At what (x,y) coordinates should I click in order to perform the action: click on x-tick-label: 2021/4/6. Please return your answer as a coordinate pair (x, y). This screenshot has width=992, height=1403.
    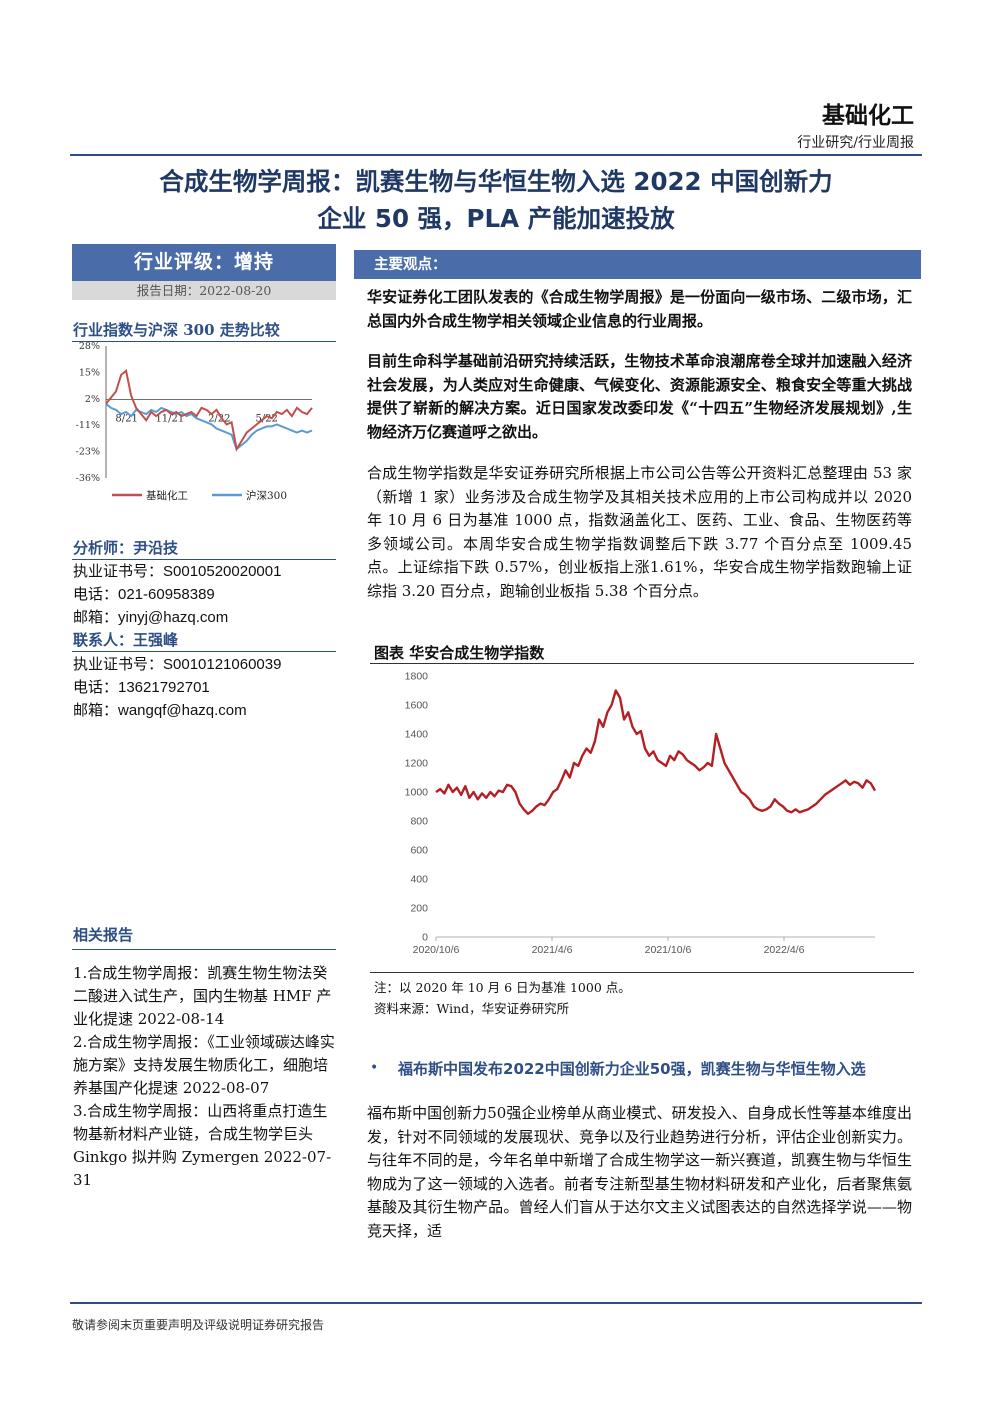
    Looking at the image, I should click on (552, 950).